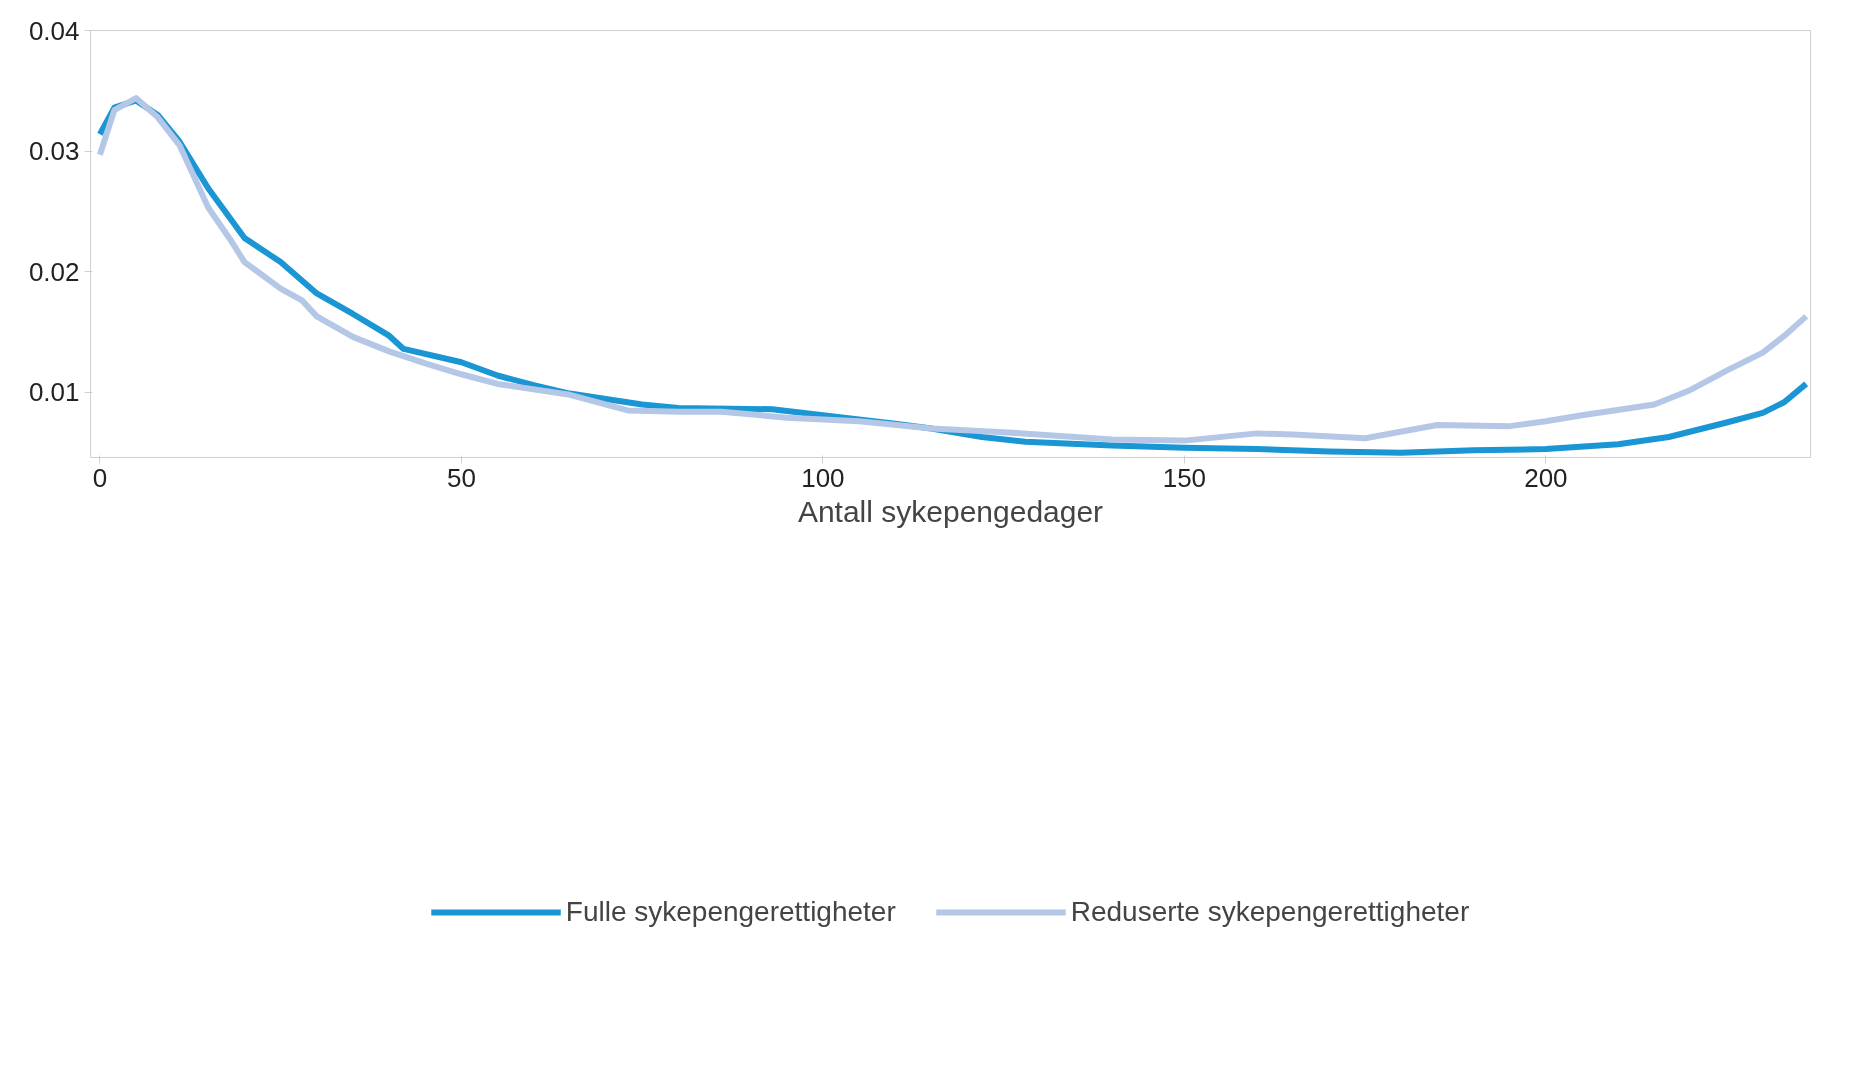 The height and width of the screenshot is (1068, 1862). I want to click on x-tick-label: 100, so click(823, 477).